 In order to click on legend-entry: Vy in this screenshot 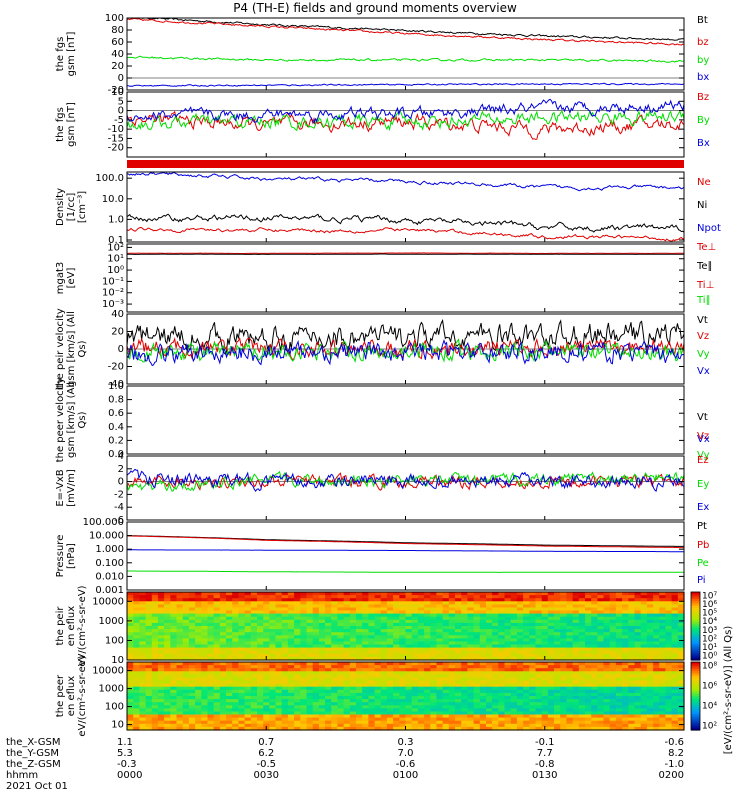, I will do `click(703, 455)`.